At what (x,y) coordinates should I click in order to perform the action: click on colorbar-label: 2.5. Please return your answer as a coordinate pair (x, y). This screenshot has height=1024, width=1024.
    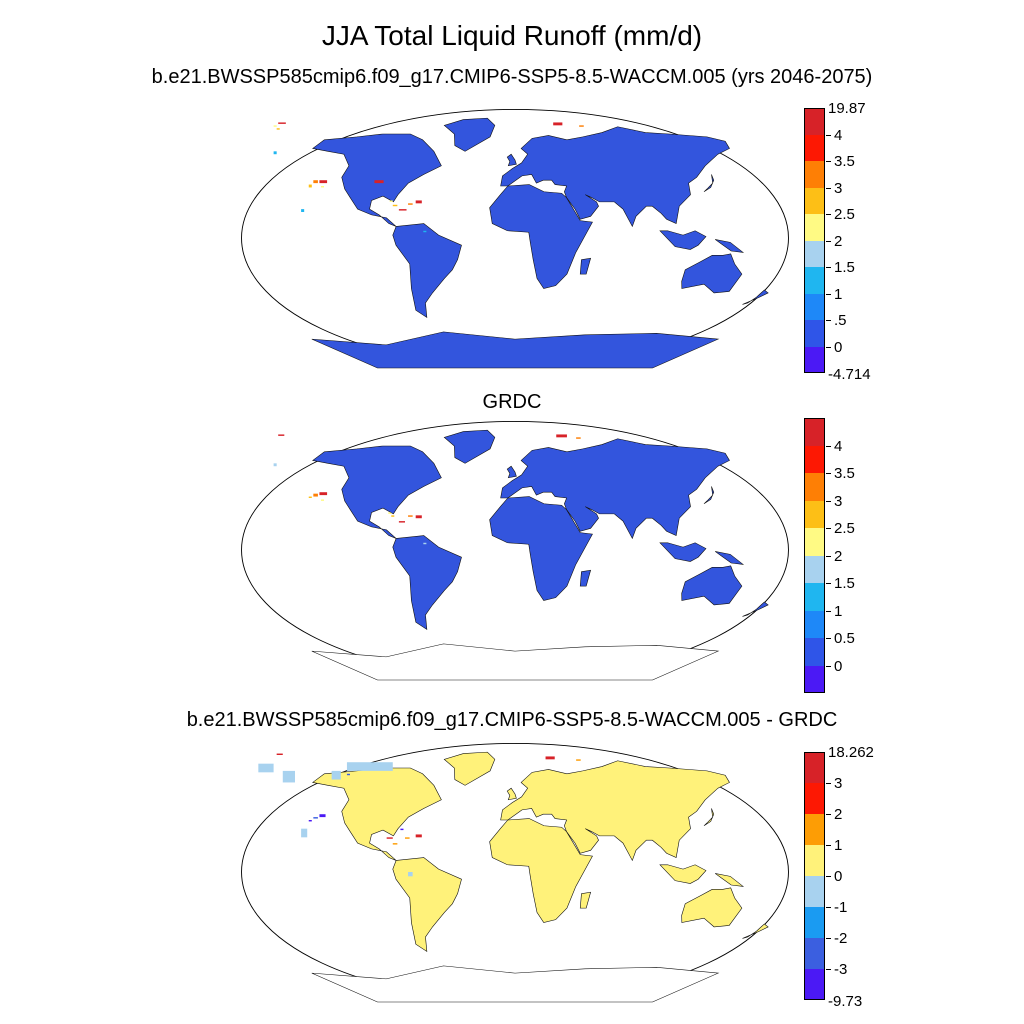
    Looking at the image, I should click on (844, 528).